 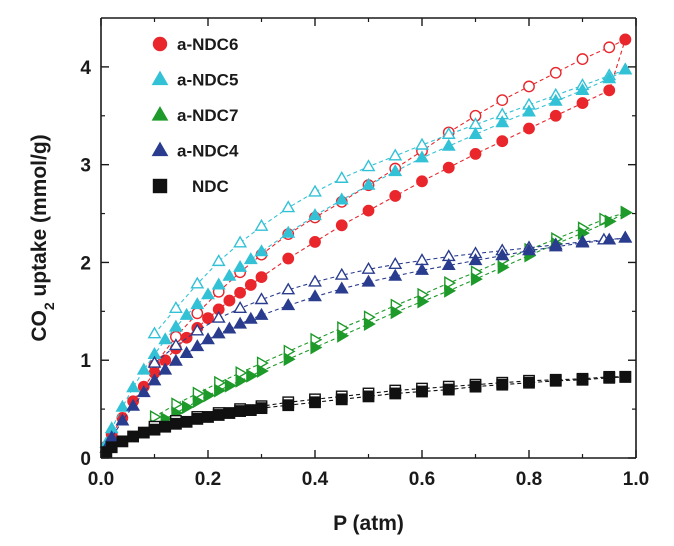 What do you see at coordinates (368, 523) in the screenshot?
I see `x-axis-title: P (atm)` at bounding box center [368, 523].